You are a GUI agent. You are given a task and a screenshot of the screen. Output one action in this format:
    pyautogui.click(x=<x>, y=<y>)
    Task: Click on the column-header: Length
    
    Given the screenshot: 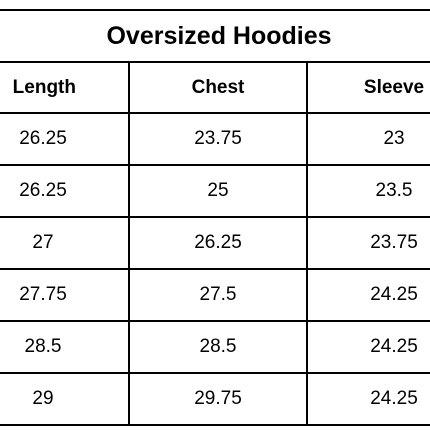 What is the action you would take?
    pyautogui.click(x=65, y=87)
    